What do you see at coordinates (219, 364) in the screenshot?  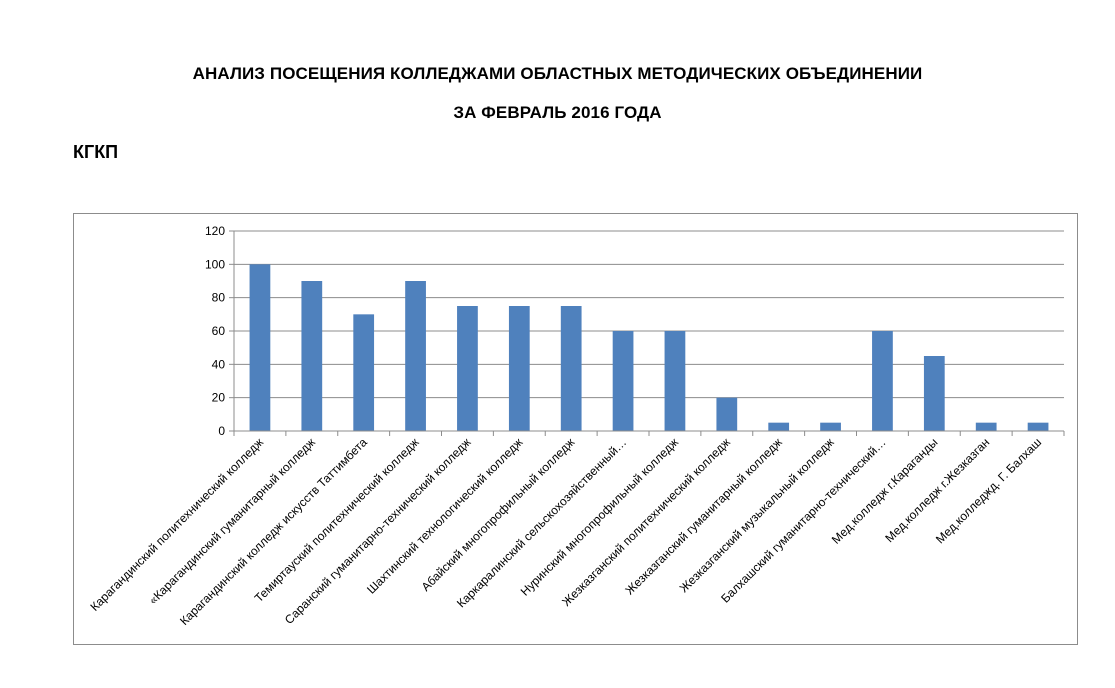 I see `y-tick-label: 40` at bounding box center [219, 364].